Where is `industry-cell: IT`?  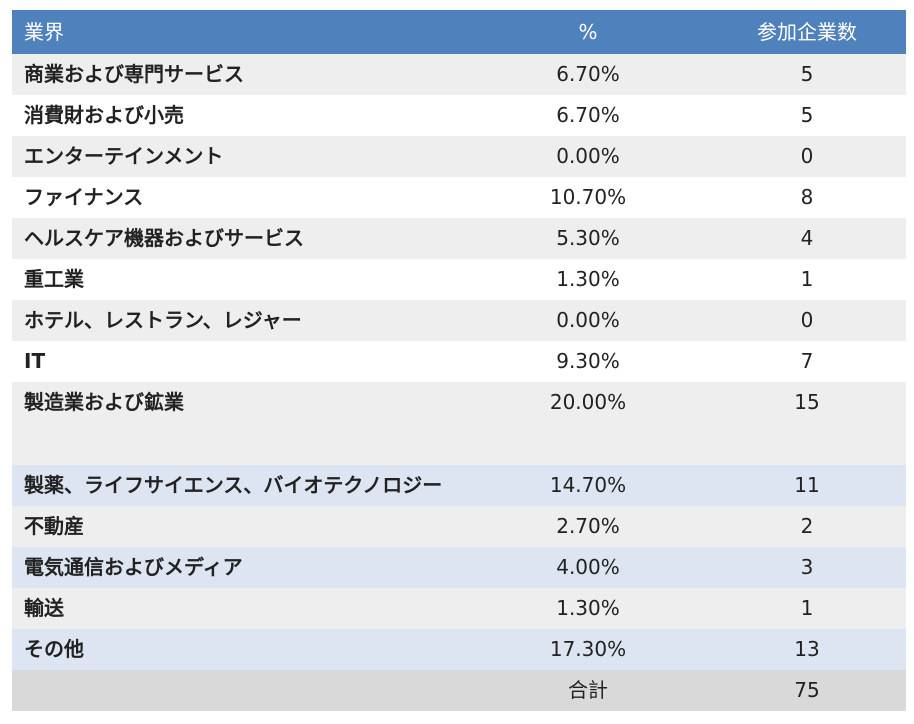
industry-cell: IT is located at coordinates (35, 361).